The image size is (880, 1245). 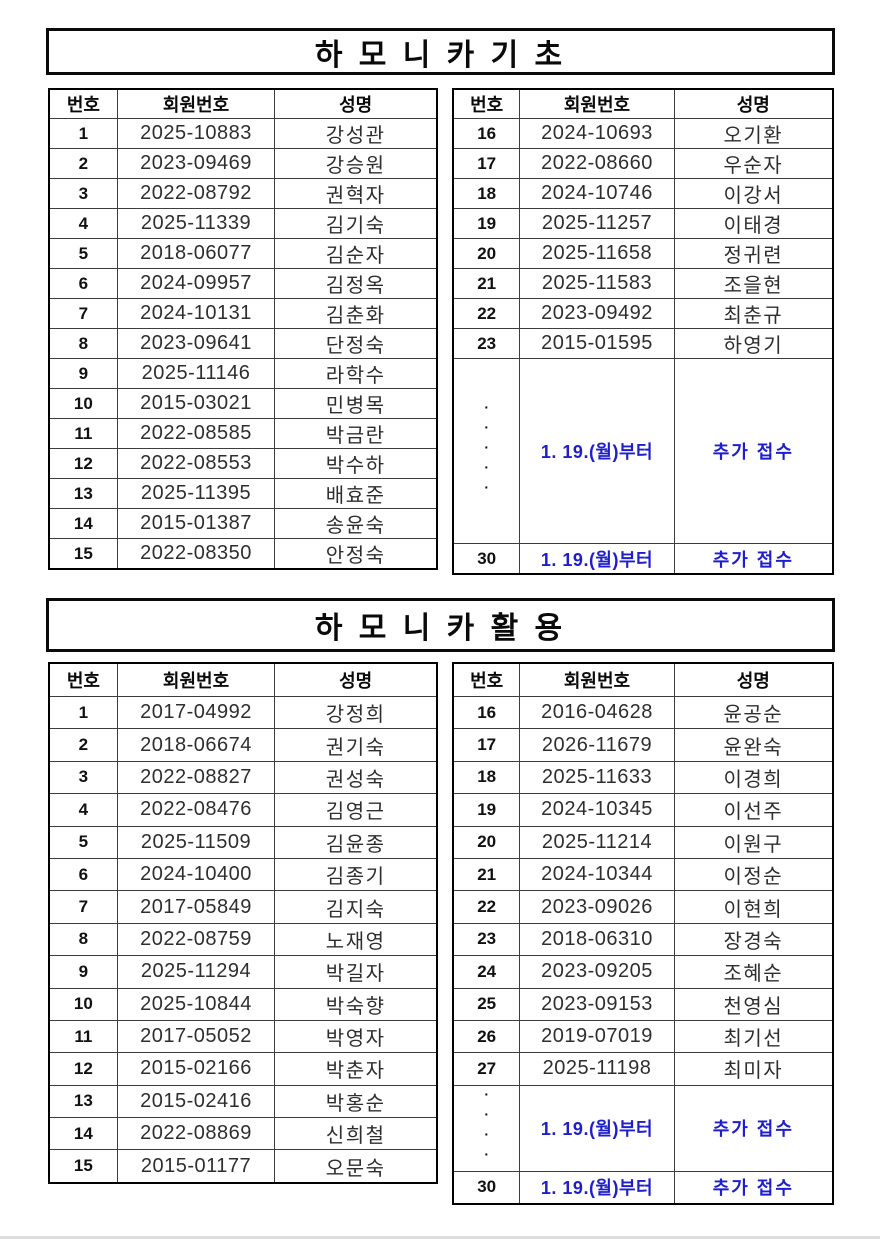 I want to click on row-number: 4, so click(x=83, y=223).